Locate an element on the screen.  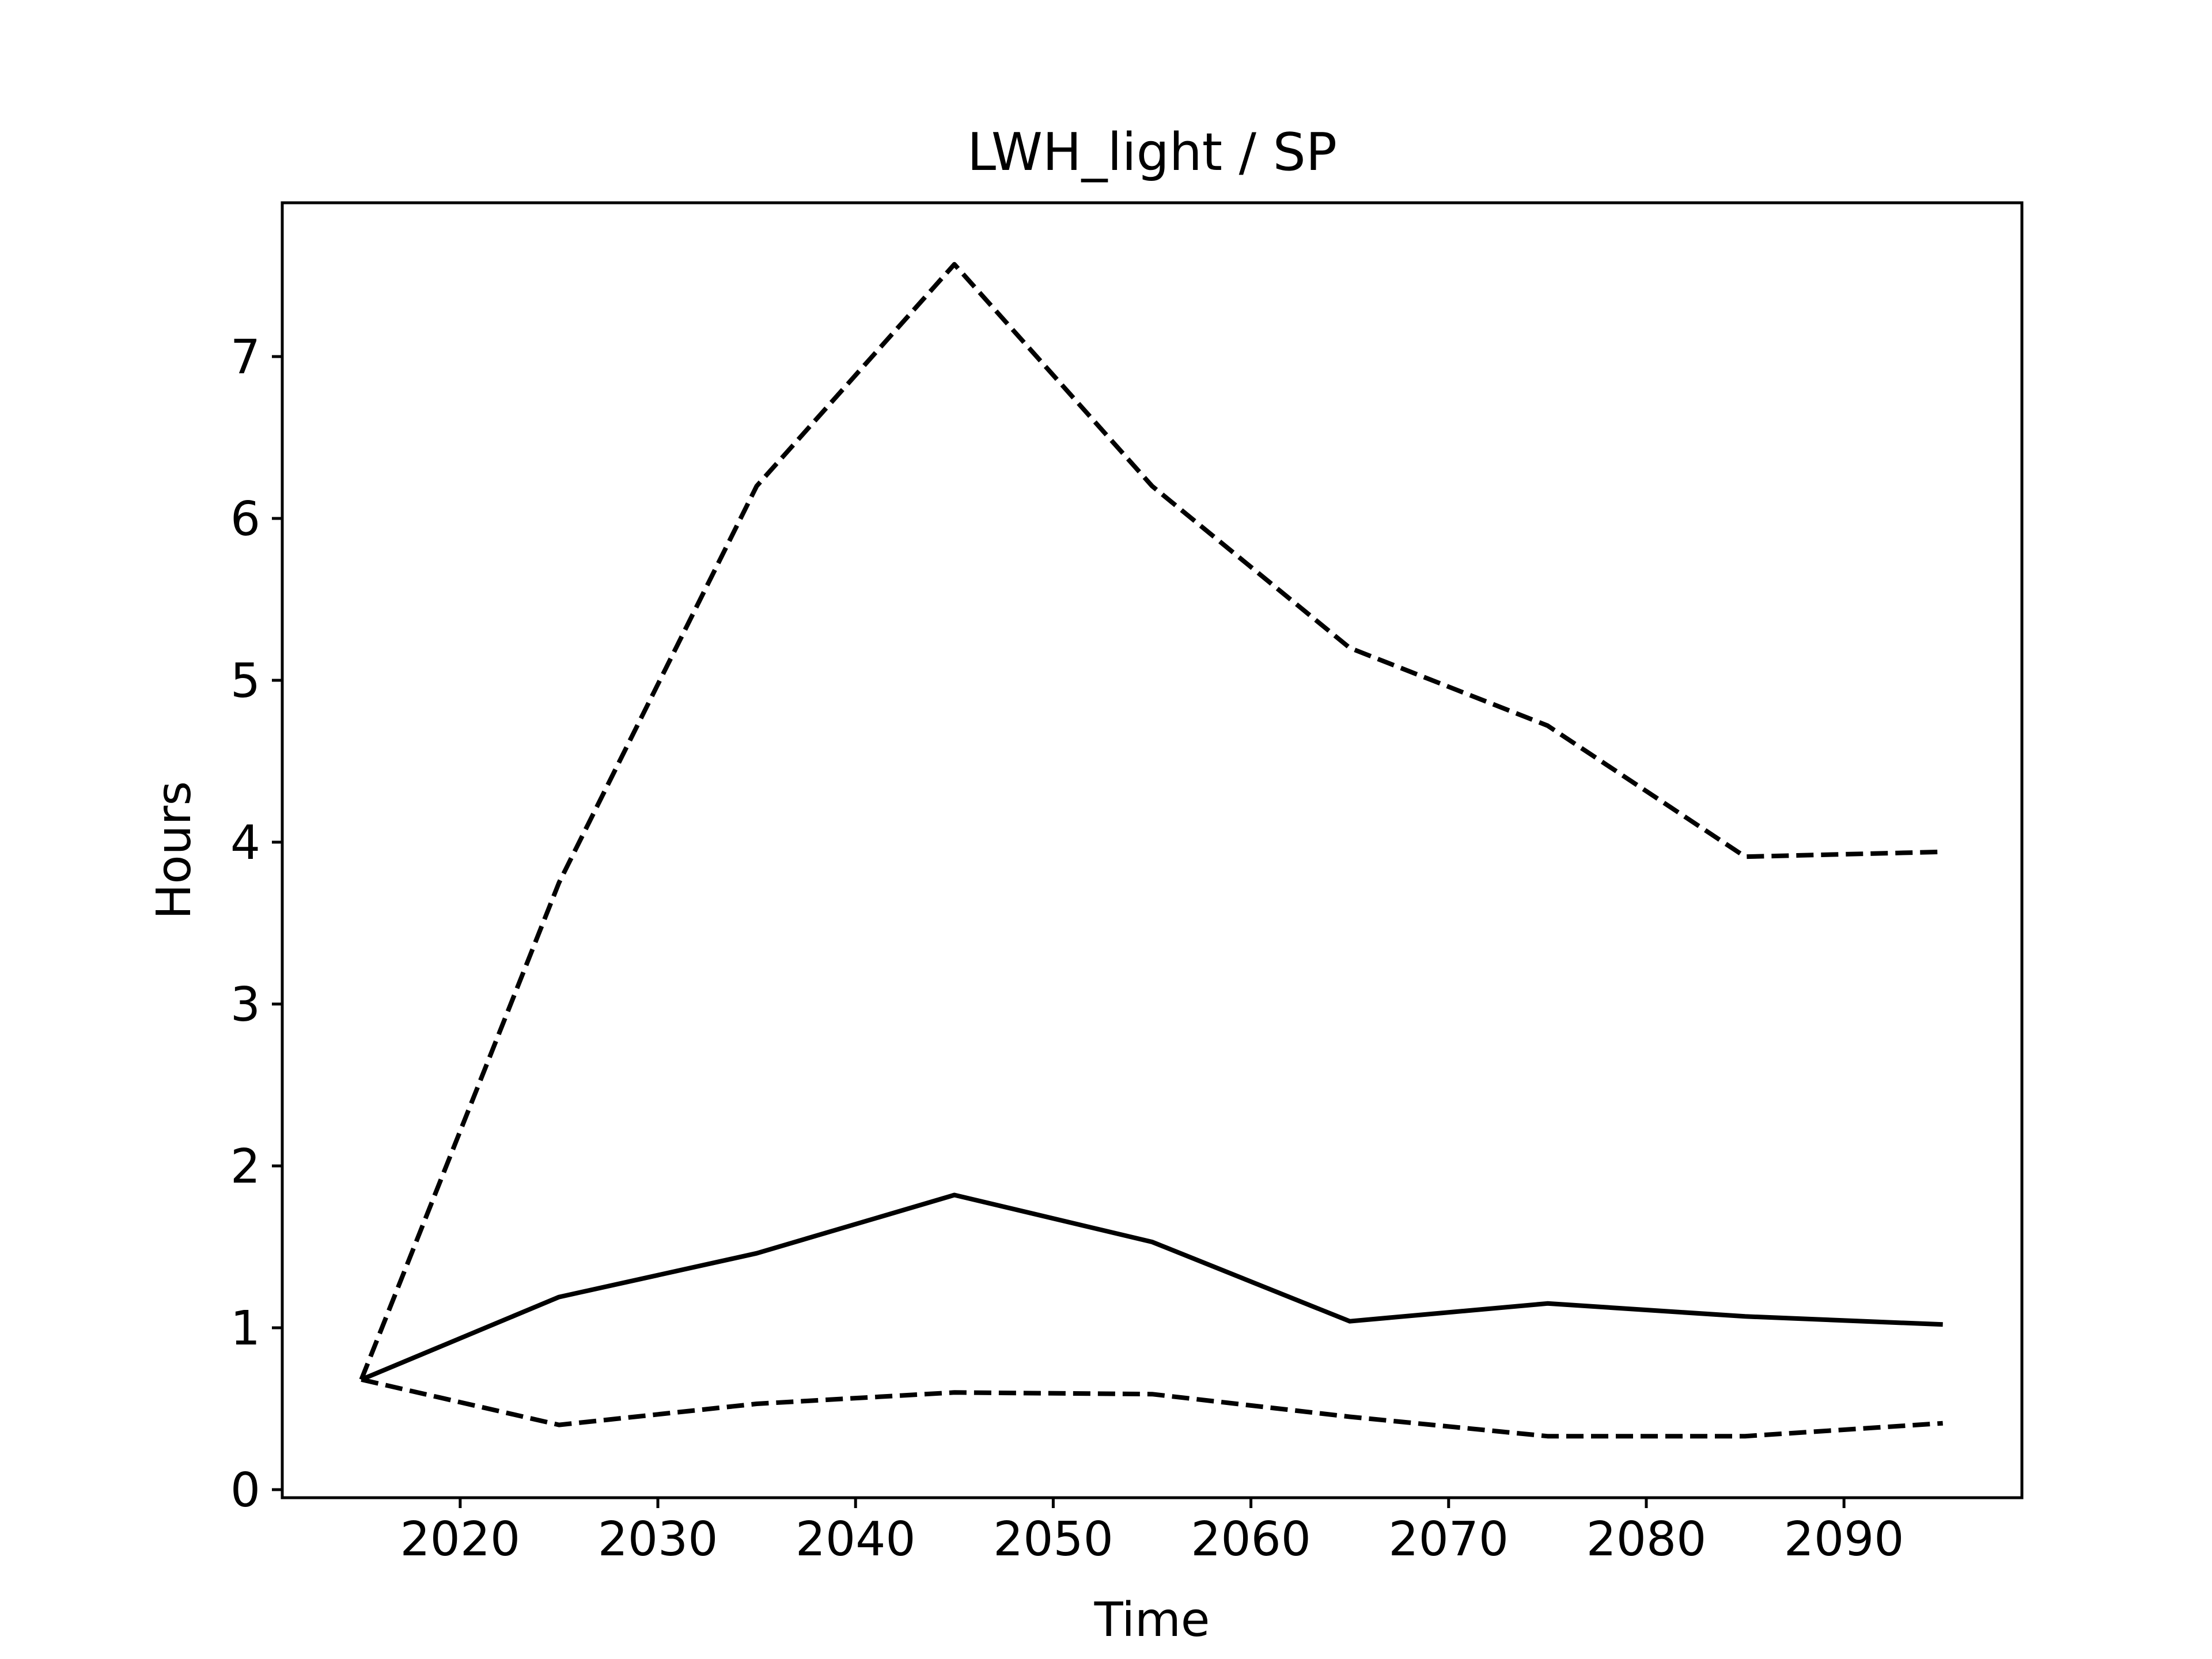
x-axis: 2020 2030 2040 2050 2060 2070 2080 2090 is located at coordinates (1152, 1532).